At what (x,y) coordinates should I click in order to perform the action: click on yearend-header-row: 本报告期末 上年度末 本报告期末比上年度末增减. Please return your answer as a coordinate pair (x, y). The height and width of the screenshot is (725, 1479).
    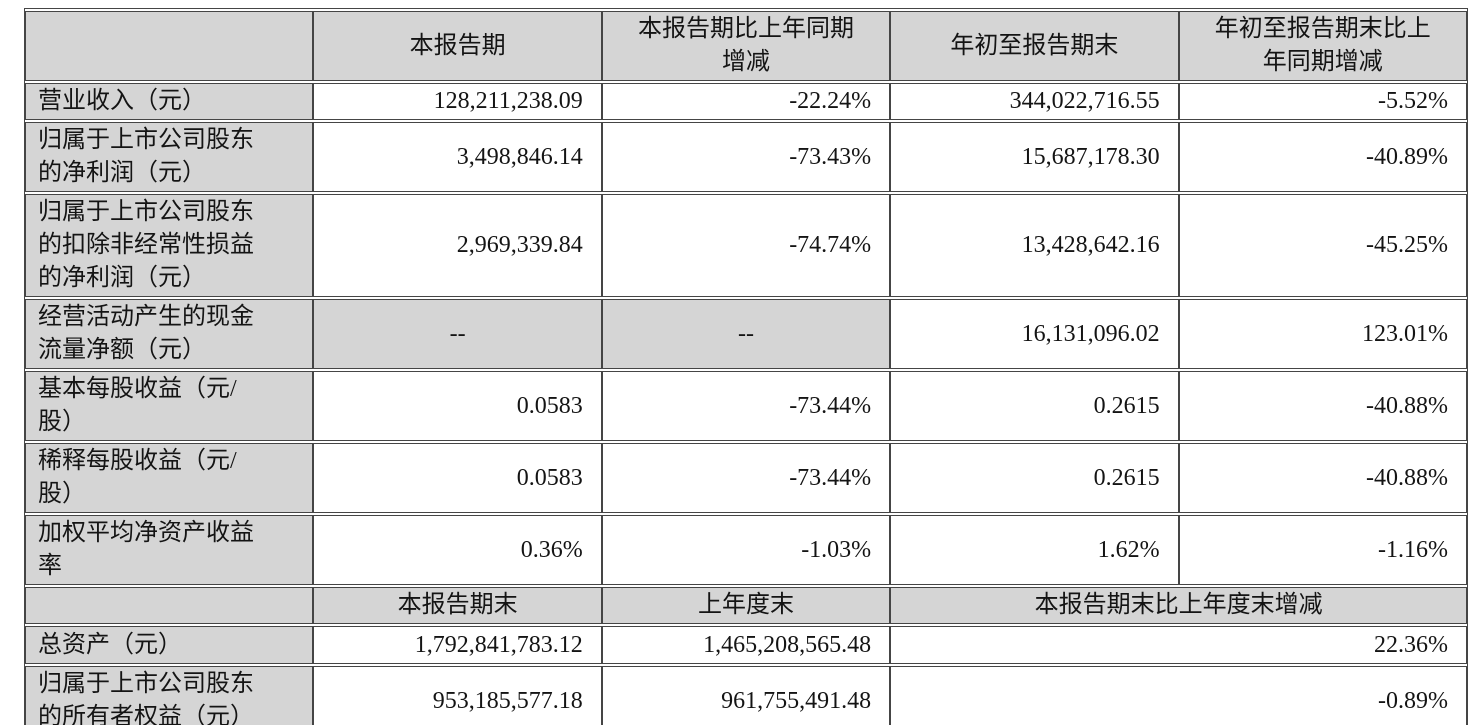
    Looking at the image, I should click on (746, 605).